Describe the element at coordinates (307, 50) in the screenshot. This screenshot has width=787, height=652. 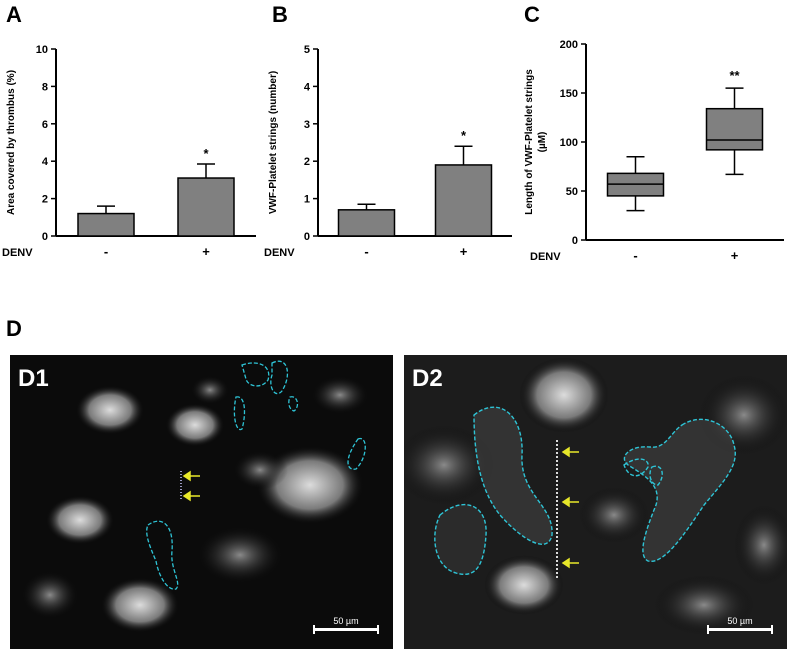
I see `y-tick-label: 5` at that location.